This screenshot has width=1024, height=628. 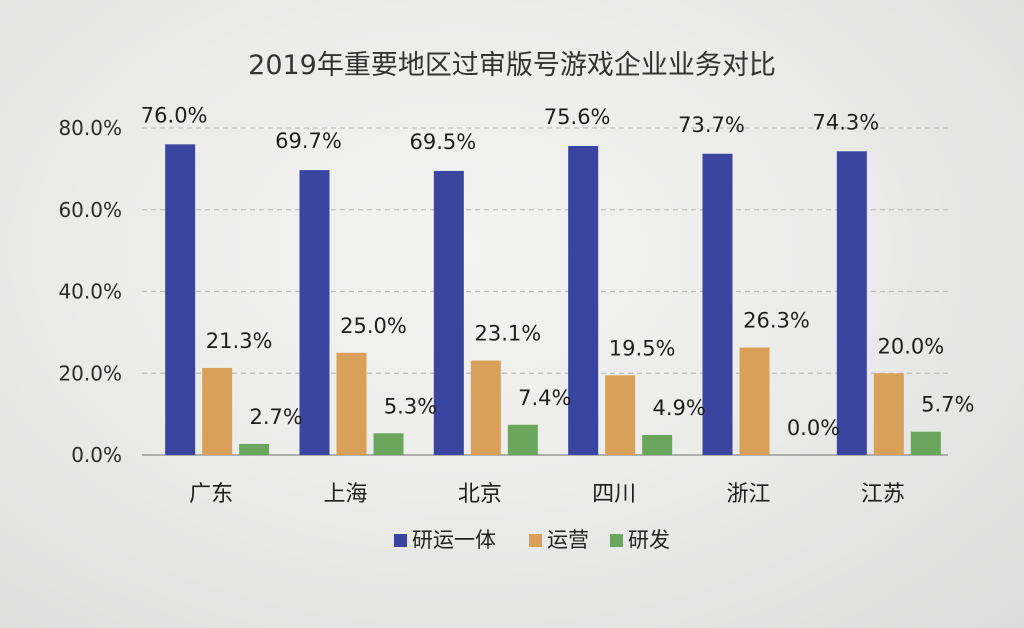 What do you see at coordinates (90, 373) in the screenshot?
I see `y-tick-label: 20.0%` at bounding box center [90, 373].